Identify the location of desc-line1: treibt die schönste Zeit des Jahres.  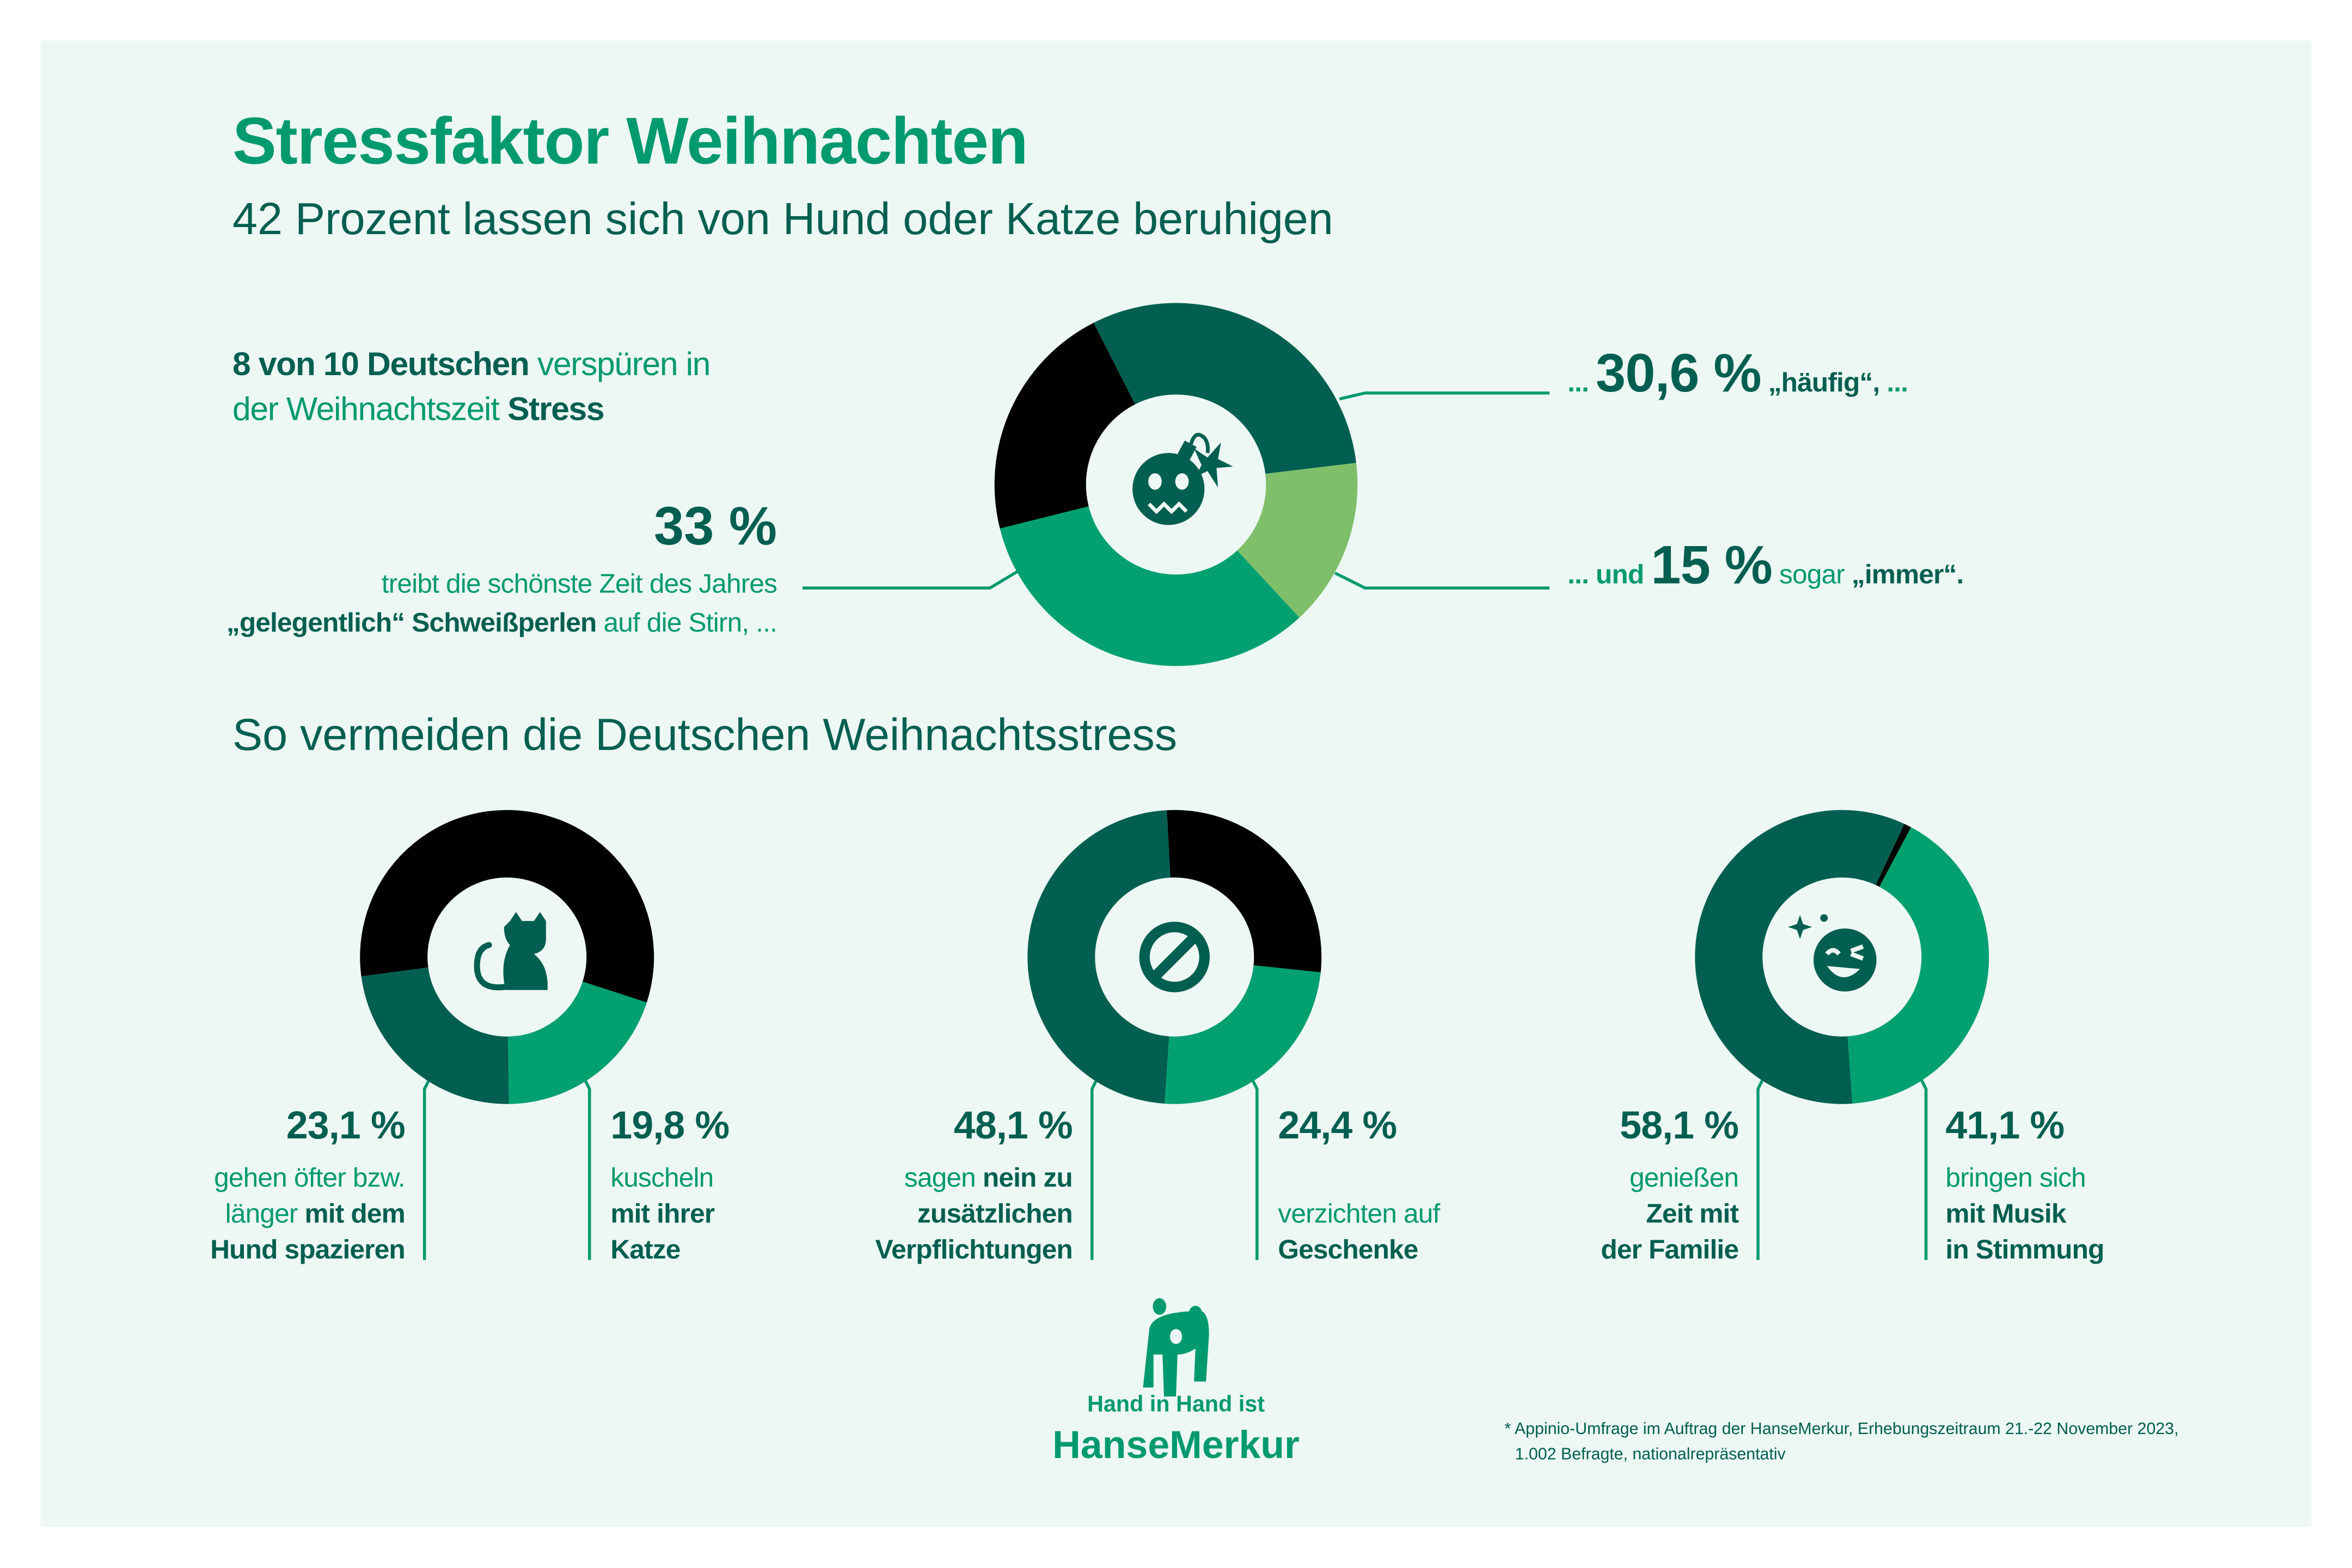
(579, 583).